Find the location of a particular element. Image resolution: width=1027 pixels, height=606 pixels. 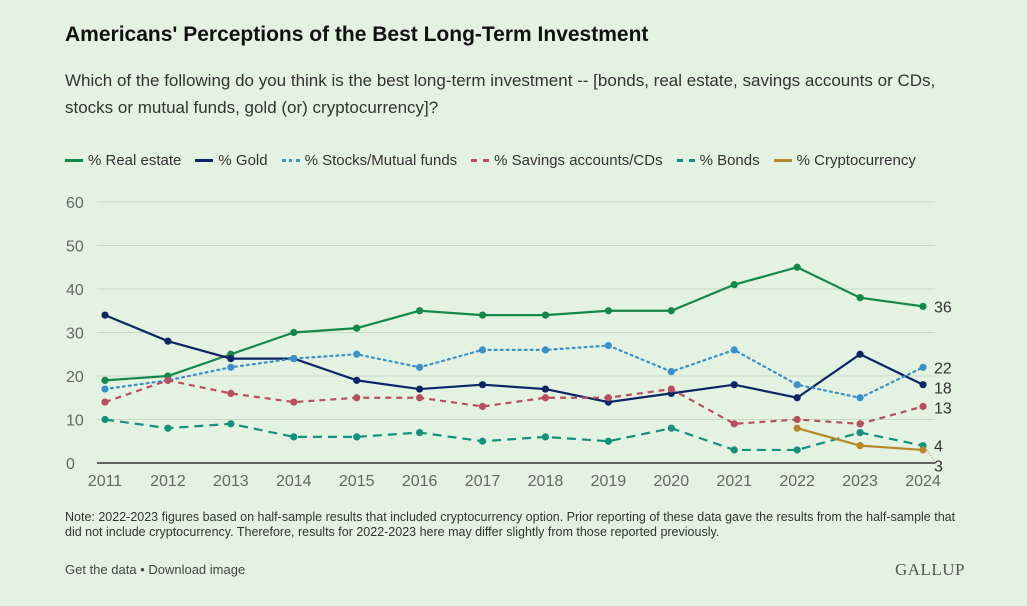

series-line-gold is located at coordinates (514, 359).